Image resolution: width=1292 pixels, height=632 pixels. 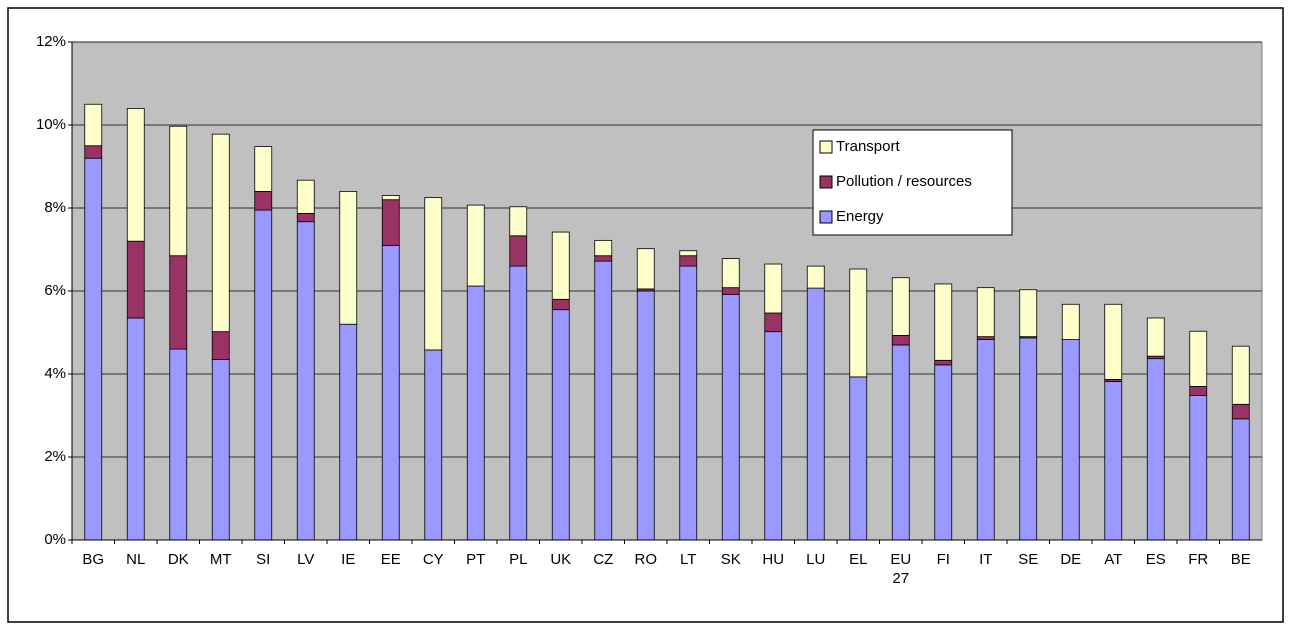 I want to click on y-tick-label: 0%, so click(x=55, y=539).